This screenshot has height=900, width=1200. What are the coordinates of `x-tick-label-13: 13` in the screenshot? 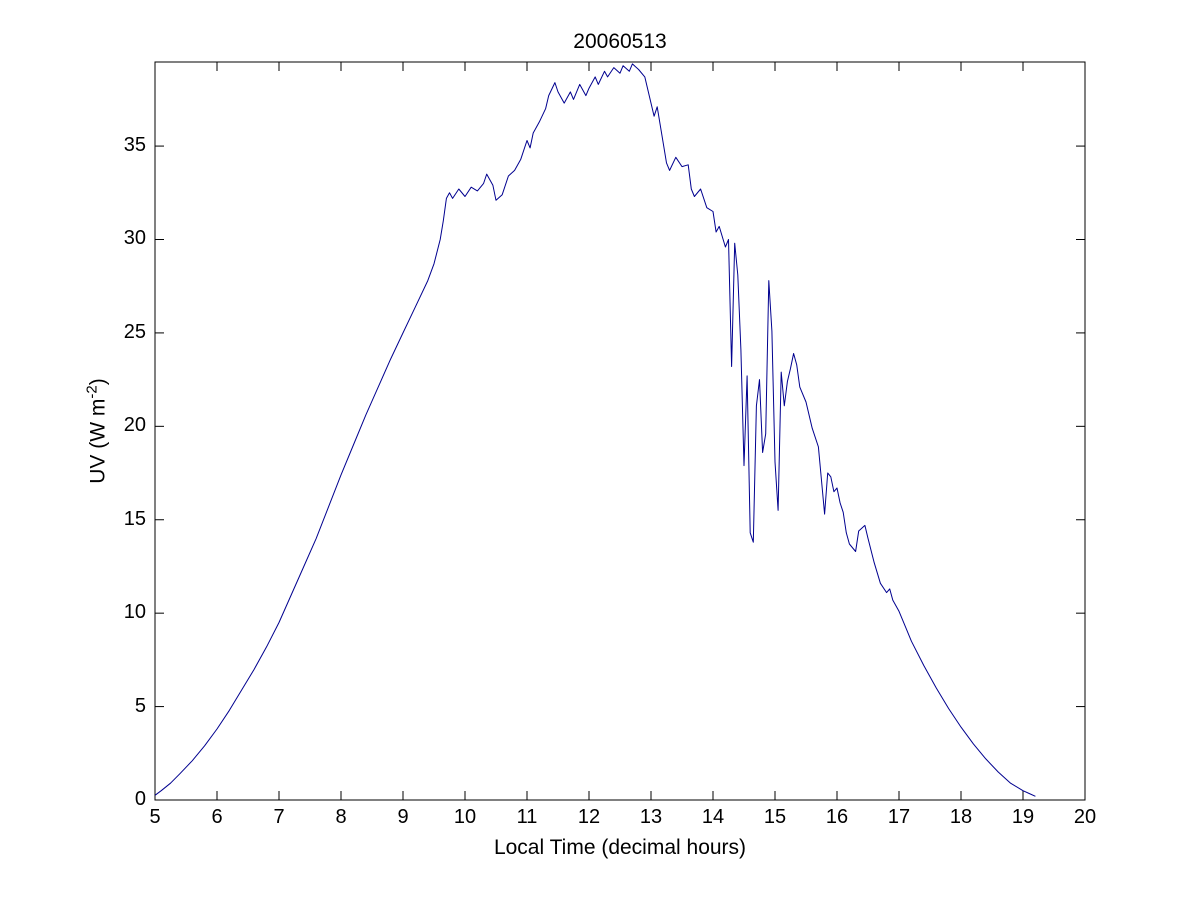 It's located at (651, 817).